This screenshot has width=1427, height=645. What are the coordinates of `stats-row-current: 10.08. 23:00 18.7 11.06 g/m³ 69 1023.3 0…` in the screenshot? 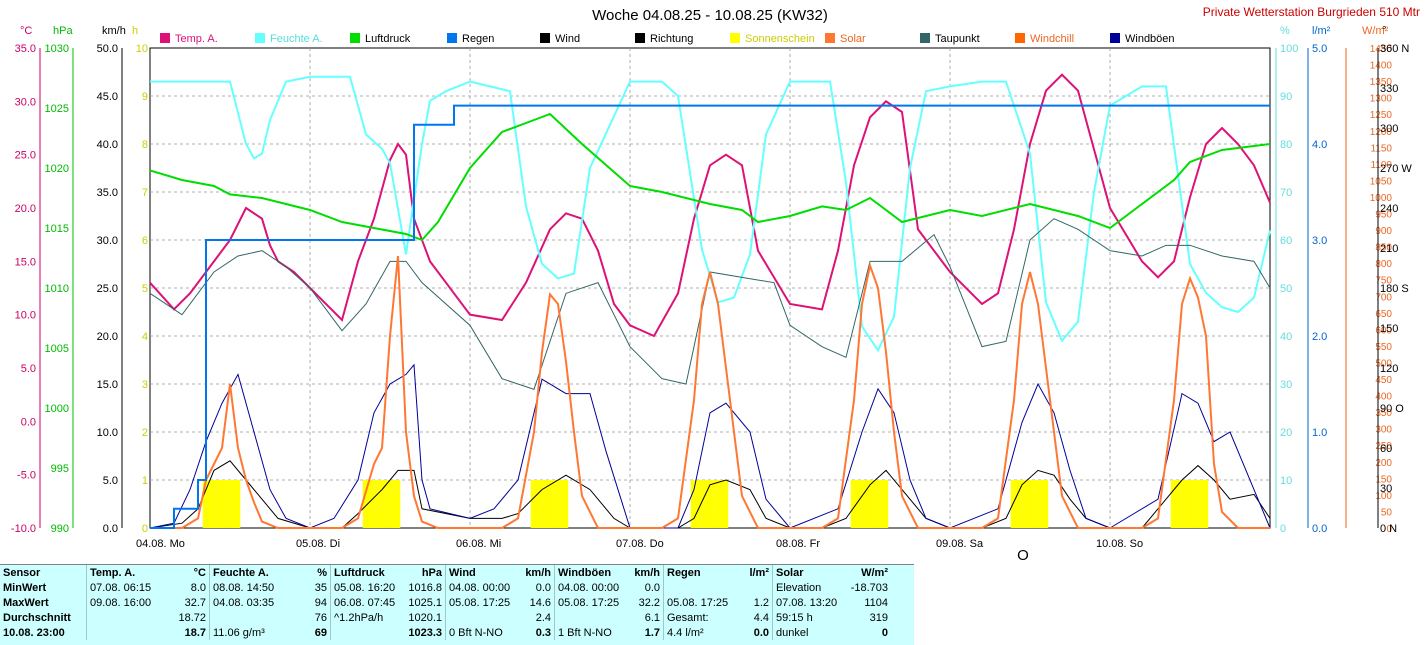 It's located at (445, 632).